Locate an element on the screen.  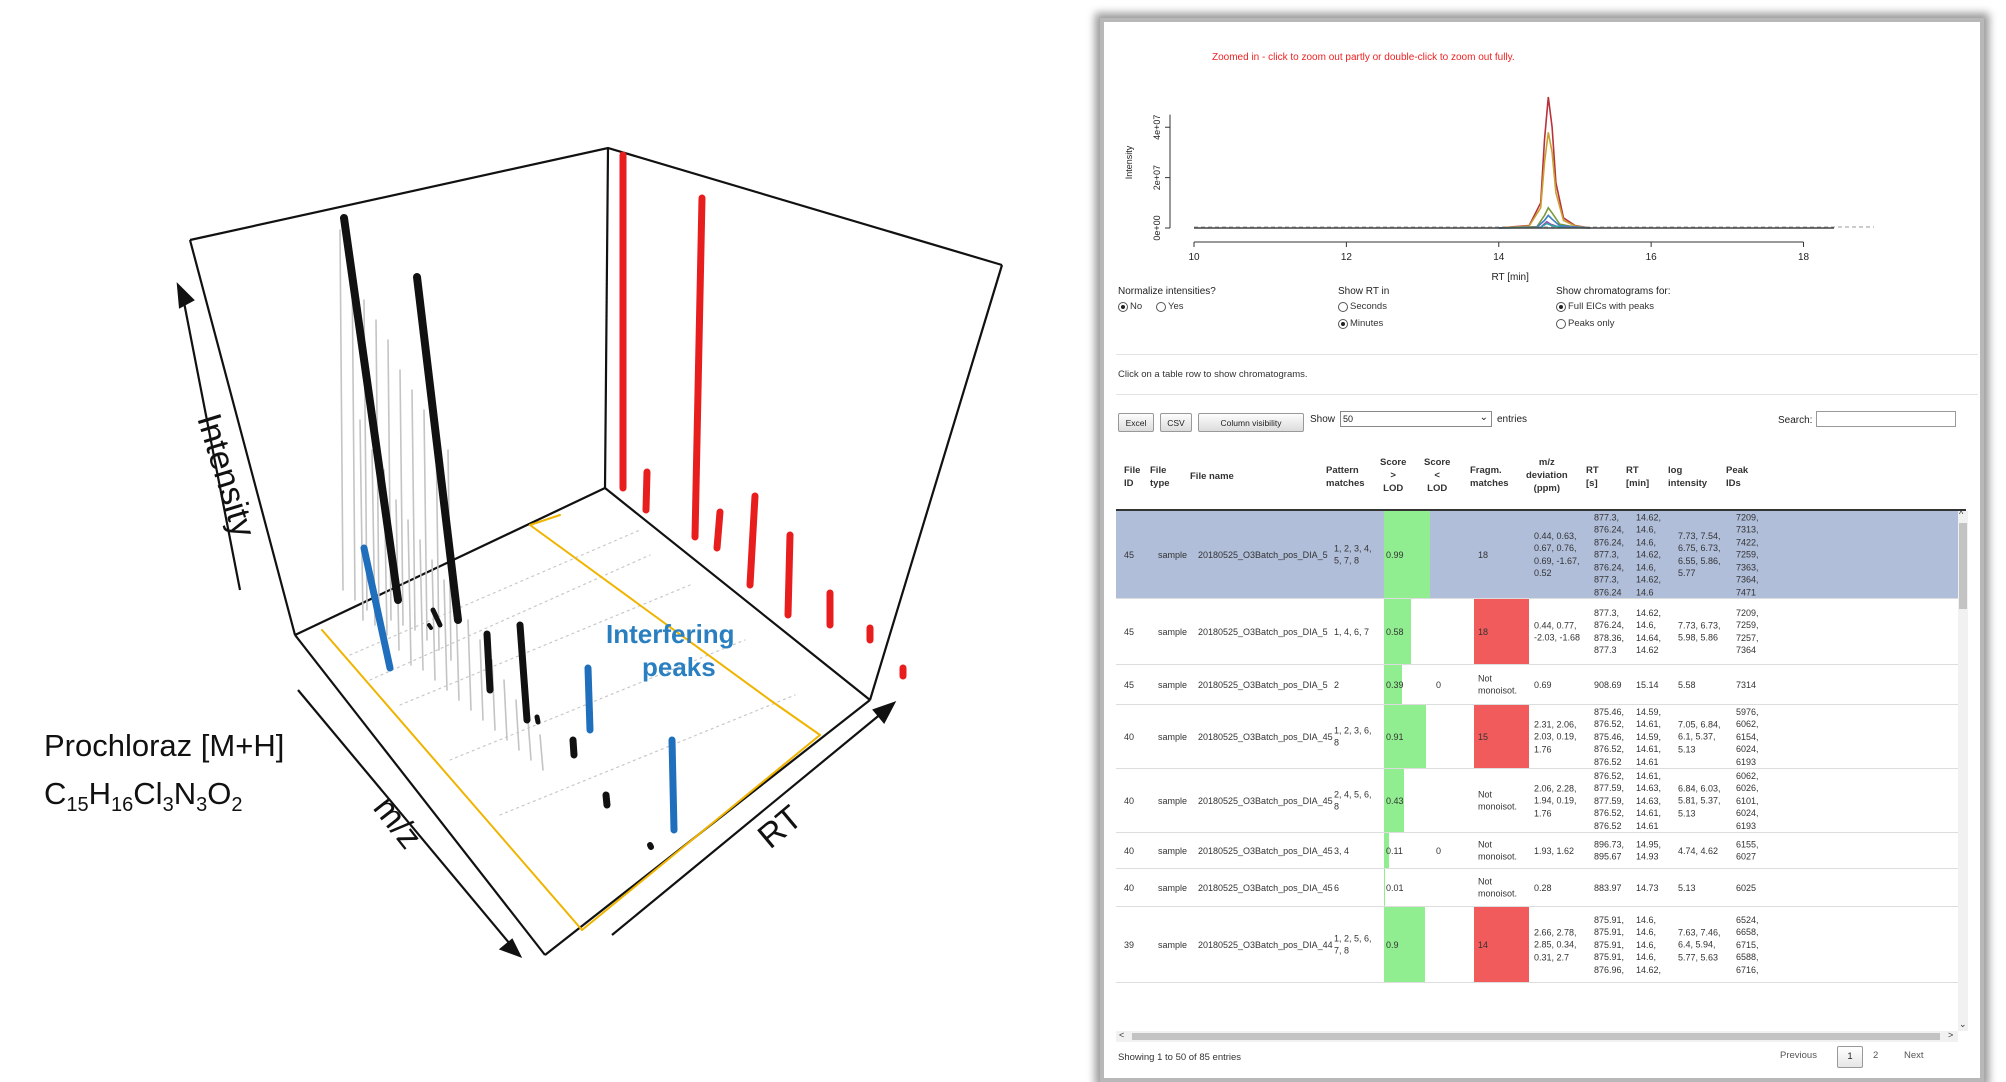
cell-line: 1.76 is located at coordinates (1555, 749).